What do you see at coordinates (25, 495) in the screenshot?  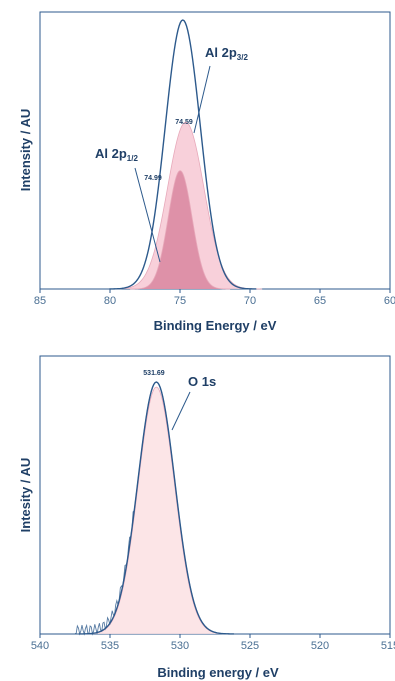 I see `y-axis-title-2: Intesity / AU` at bounding box center [25, 495].